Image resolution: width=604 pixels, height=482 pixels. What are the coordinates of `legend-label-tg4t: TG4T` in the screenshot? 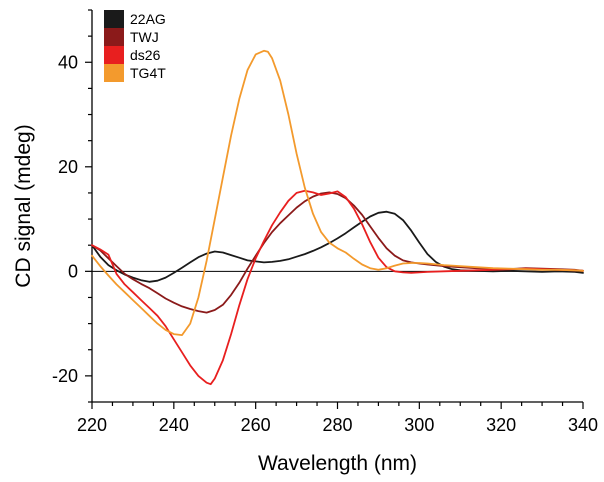 It's located at (148, 73).